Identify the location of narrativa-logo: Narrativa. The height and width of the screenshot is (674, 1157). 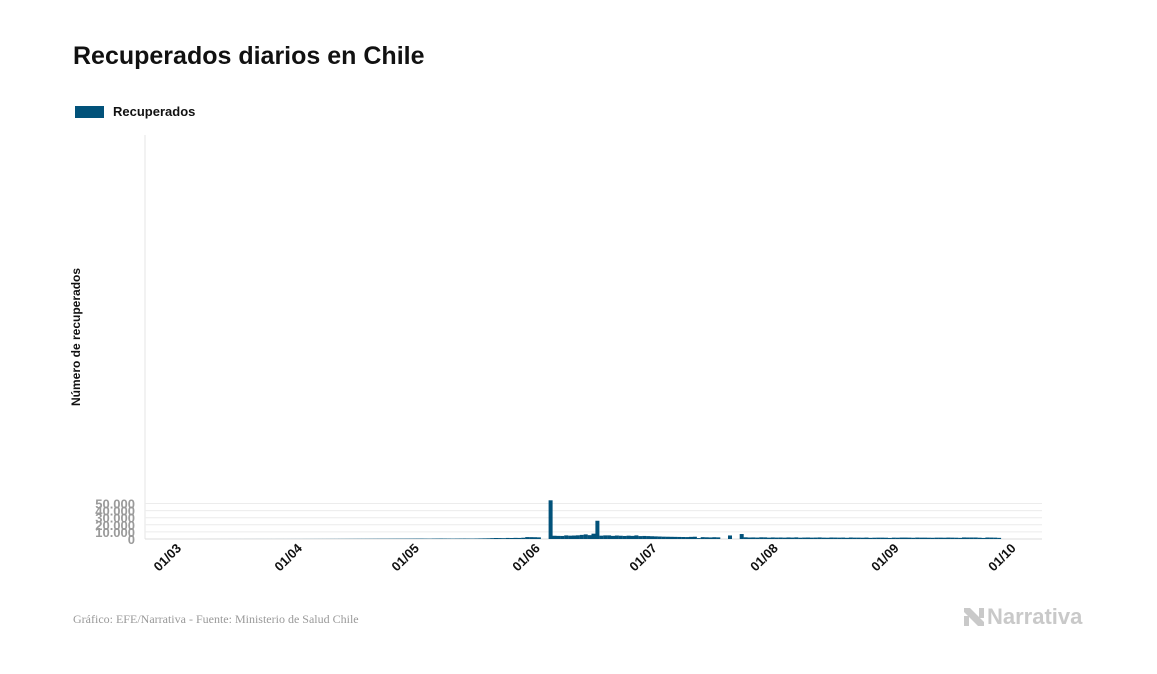
(1022, 617).